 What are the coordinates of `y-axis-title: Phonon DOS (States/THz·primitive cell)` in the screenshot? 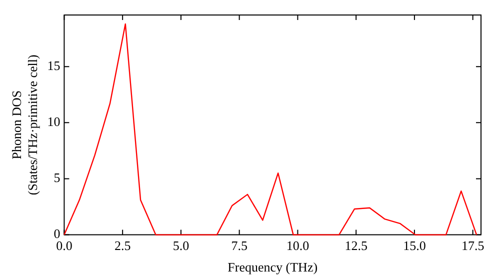 It's located at (24, 125).